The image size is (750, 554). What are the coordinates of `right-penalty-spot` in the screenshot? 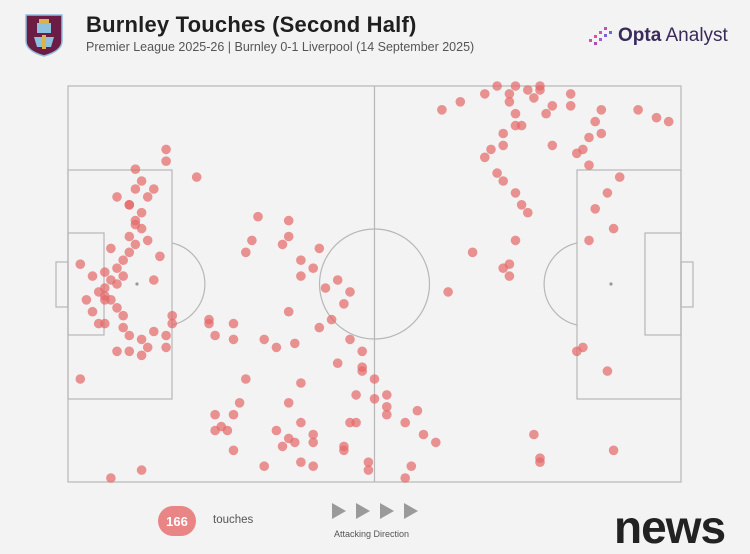 It's located at (611, 284).